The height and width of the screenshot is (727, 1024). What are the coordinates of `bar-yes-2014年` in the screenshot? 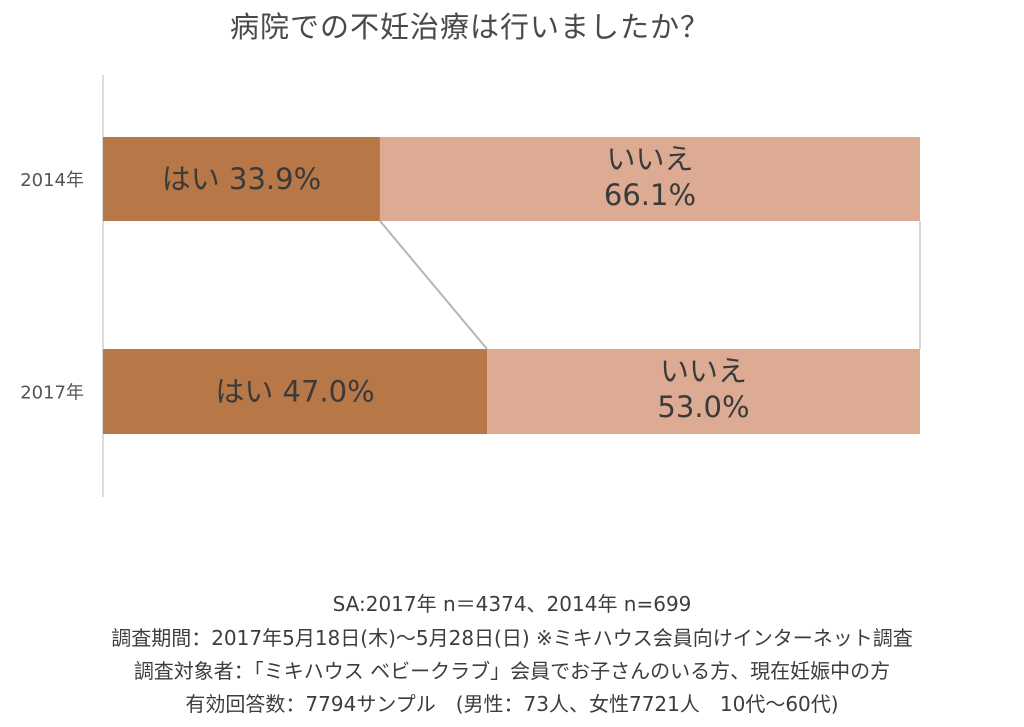 It's located at (241, 179).